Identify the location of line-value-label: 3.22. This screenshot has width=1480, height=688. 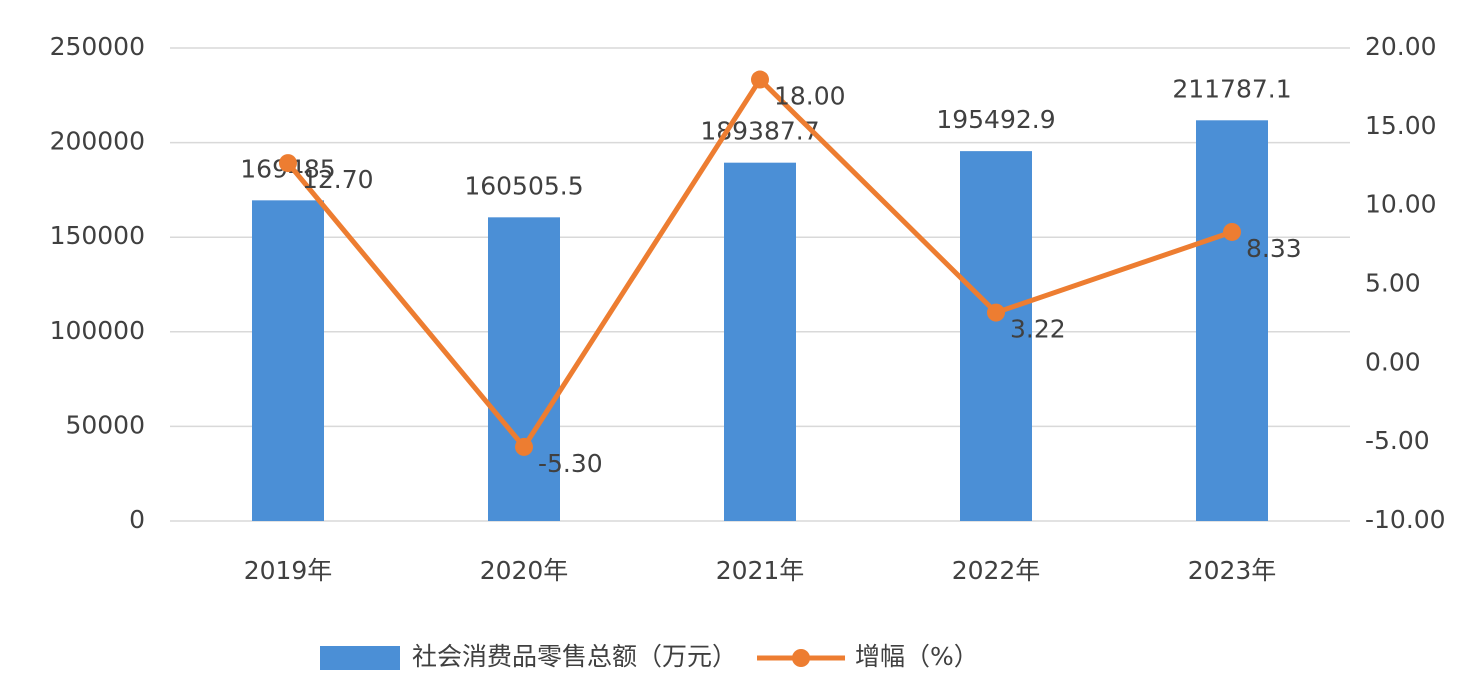
(1038, 329).